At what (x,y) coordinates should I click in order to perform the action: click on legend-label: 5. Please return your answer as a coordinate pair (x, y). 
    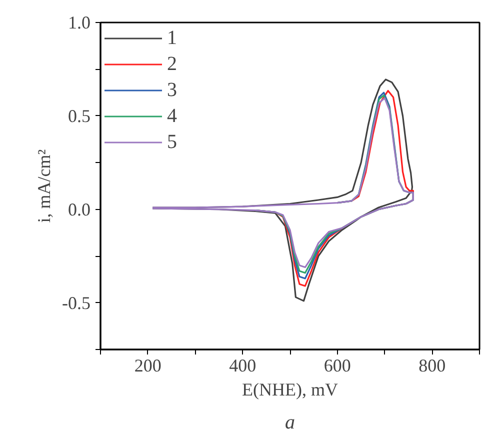
    Looking at the image, I should click on (172, 142).